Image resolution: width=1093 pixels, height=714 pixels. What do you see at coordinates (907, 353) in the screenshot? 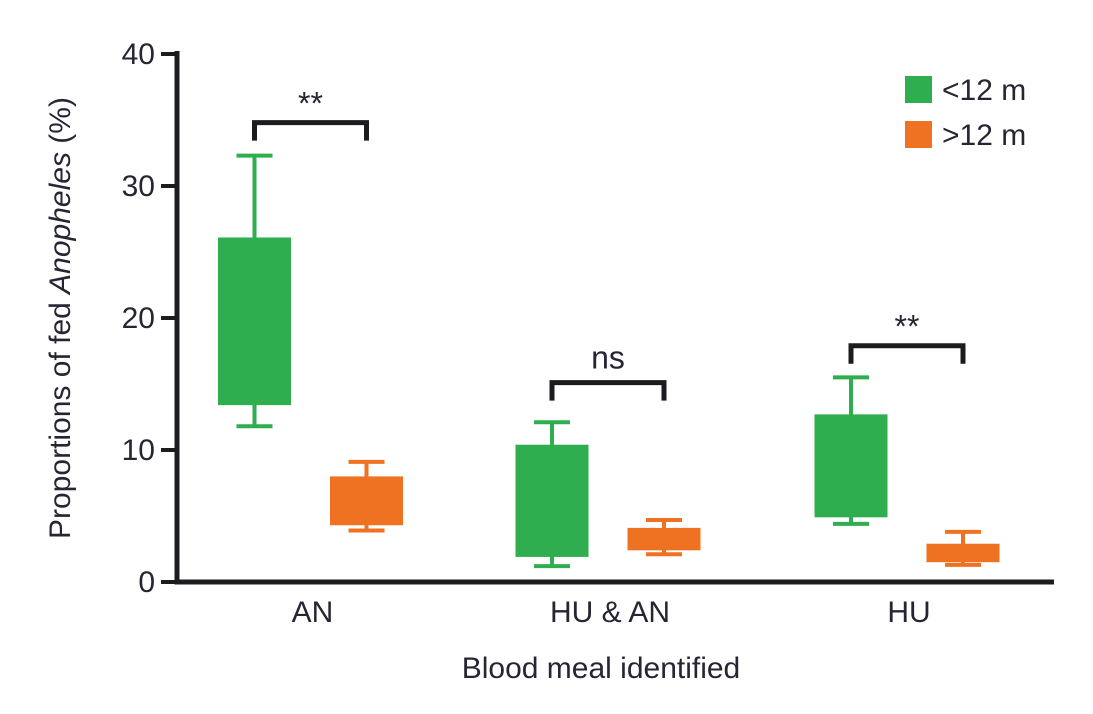
I see `significance-bracket-HU` at bounding box center [907, 353].